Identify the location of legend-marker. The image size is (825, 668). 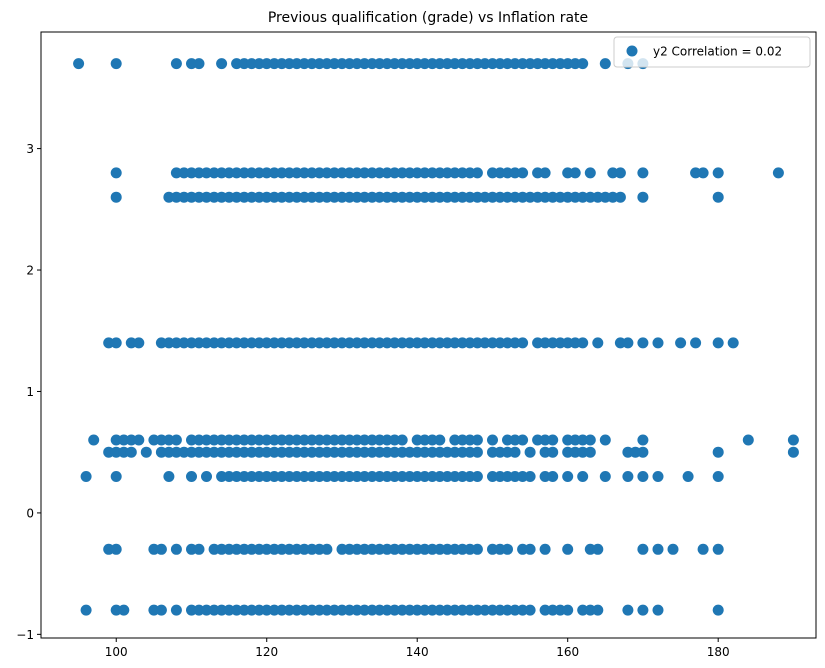
(632, 51).